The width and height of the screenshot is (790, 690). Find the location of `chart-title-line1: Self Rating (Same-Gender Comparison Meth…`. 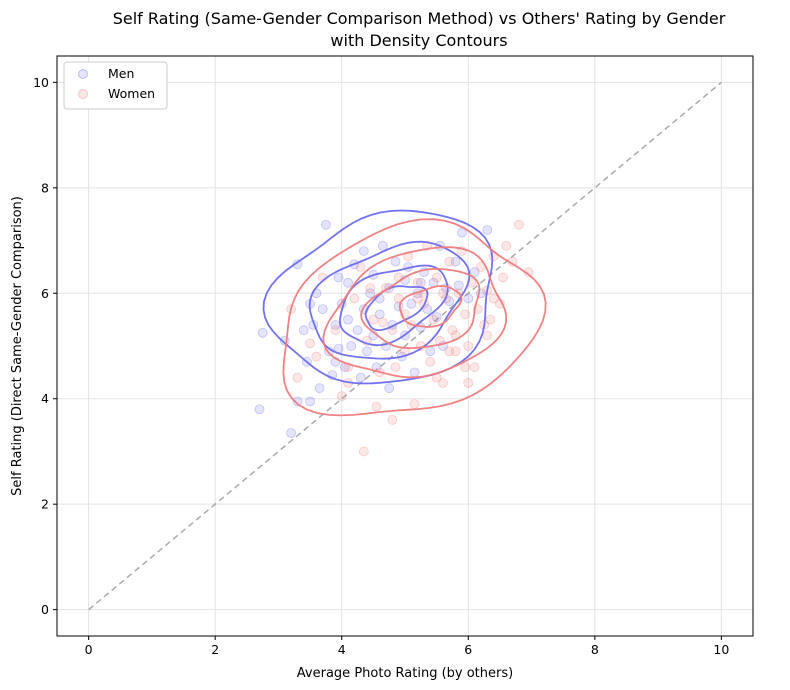

chart-title-line1: Self Rating (Same-Gender Comparison Meth… is located at coordinates (419, 18).